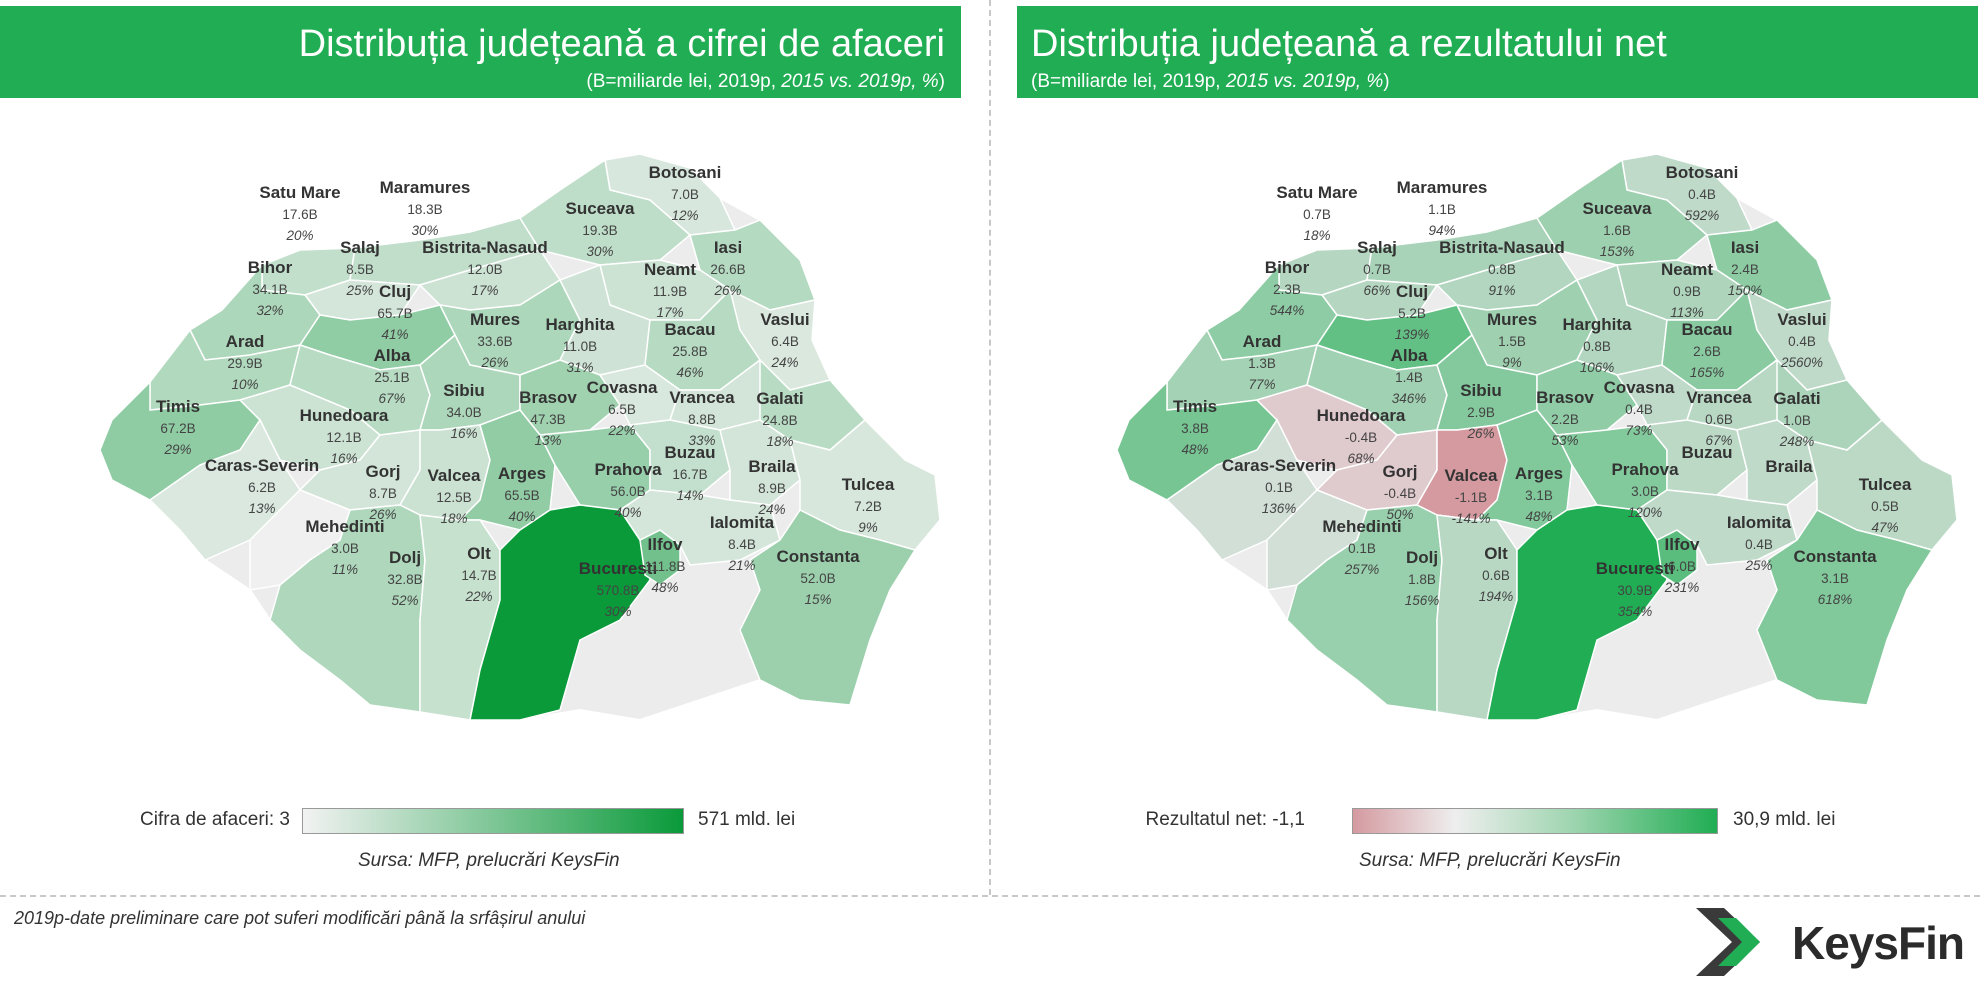 The height and width of the screenshot is (985, 1980). Describe the element at coordinates (1471, 497) in the screenshot. I see `county-value: -1.1B` at that location.